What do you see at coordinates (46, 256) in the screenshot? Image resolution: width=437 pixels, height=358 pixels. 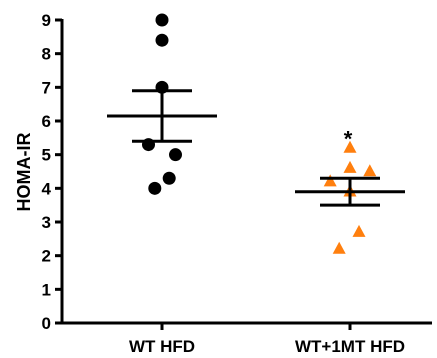 I see `y-tick-label: 2` at bounding box center [46, 256].